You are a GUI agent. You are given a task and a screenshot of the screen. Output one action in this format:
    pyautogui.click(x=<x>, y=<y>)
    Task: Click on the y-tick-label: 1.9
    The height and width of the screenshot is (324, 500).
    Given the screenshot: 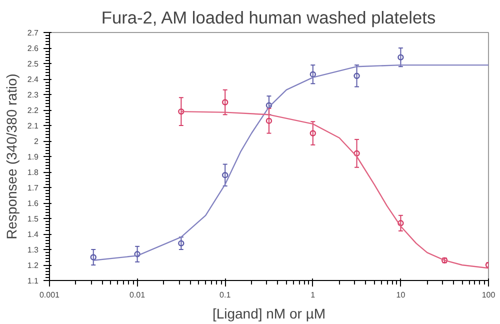 What is the action you would take?
    pyautogui.click(x=33, y=157)
    